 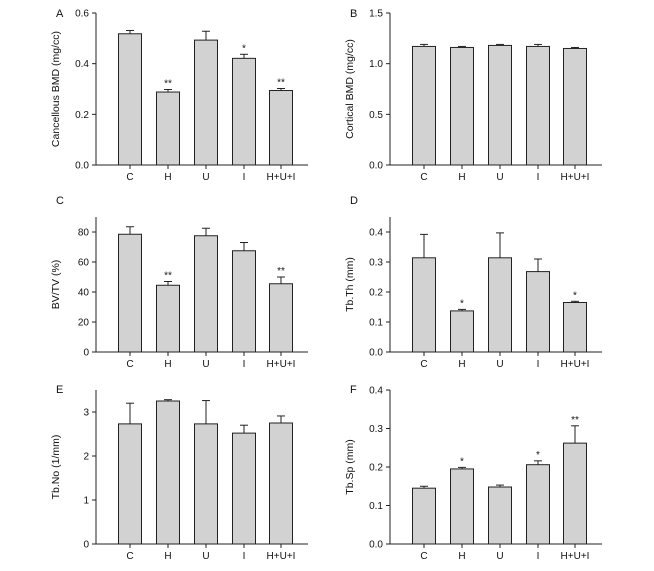 I want to click on y-axis-label: BV/TV (%), so click(x=56, y=285).